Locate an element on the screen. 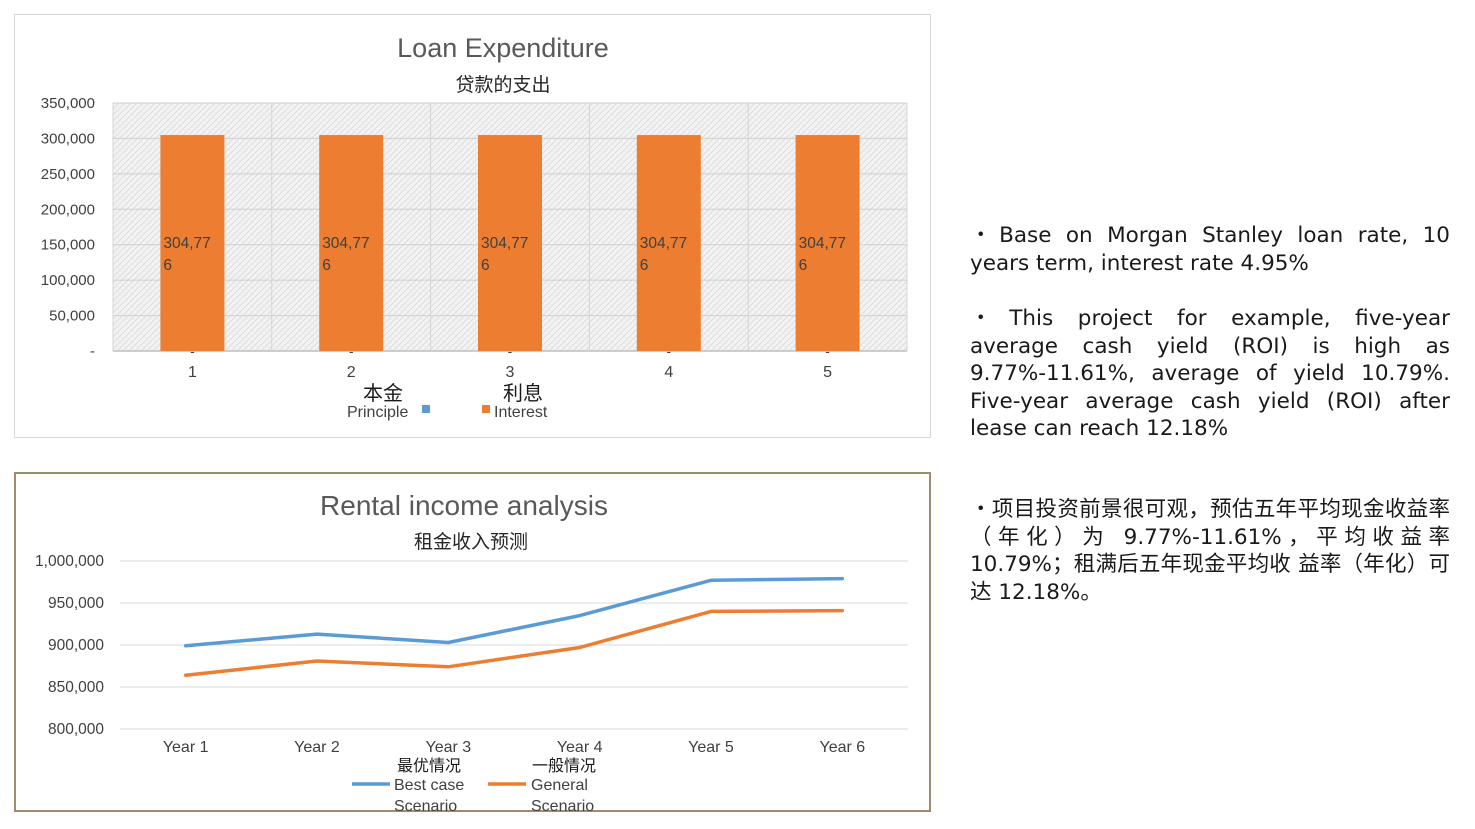  y-tick-label: 950,000 is located at coordinates (76, 603).